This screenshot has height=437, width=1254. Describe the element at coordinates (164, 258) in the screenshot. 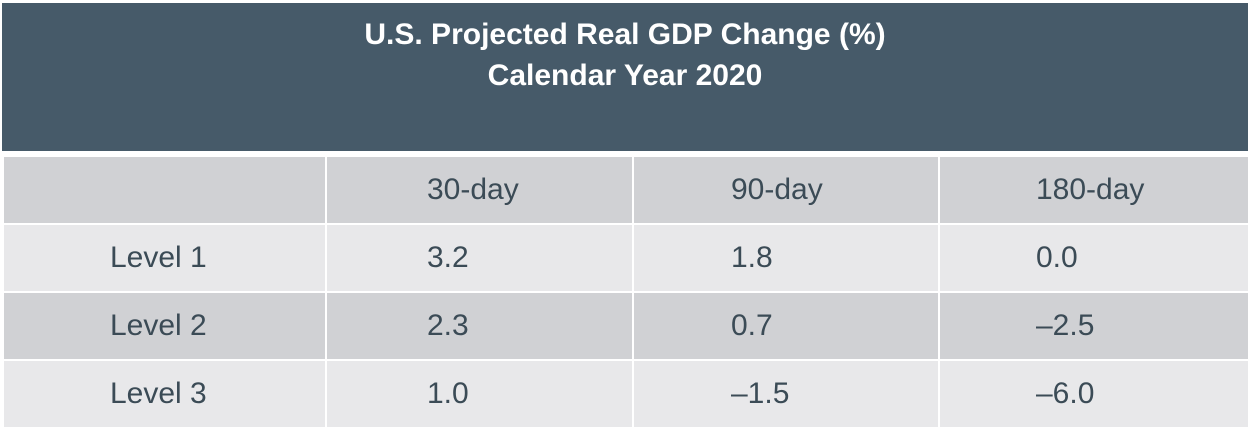

I see `row-label: Level 1` at that location.